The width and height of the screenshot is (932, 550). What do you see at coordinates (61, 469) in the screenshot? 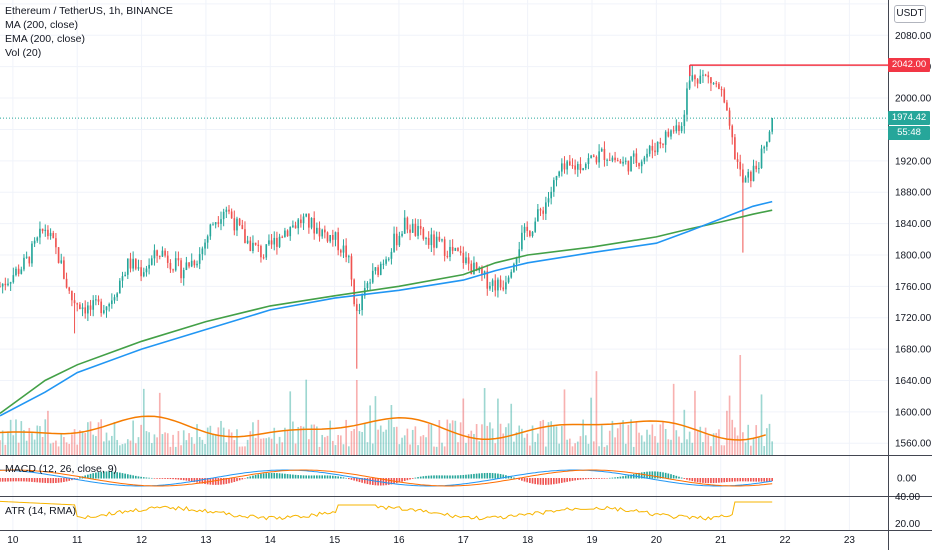
I see `indicator-macd-label: MACD (12, 26, close, 9)` at bounding box center [61, 469].